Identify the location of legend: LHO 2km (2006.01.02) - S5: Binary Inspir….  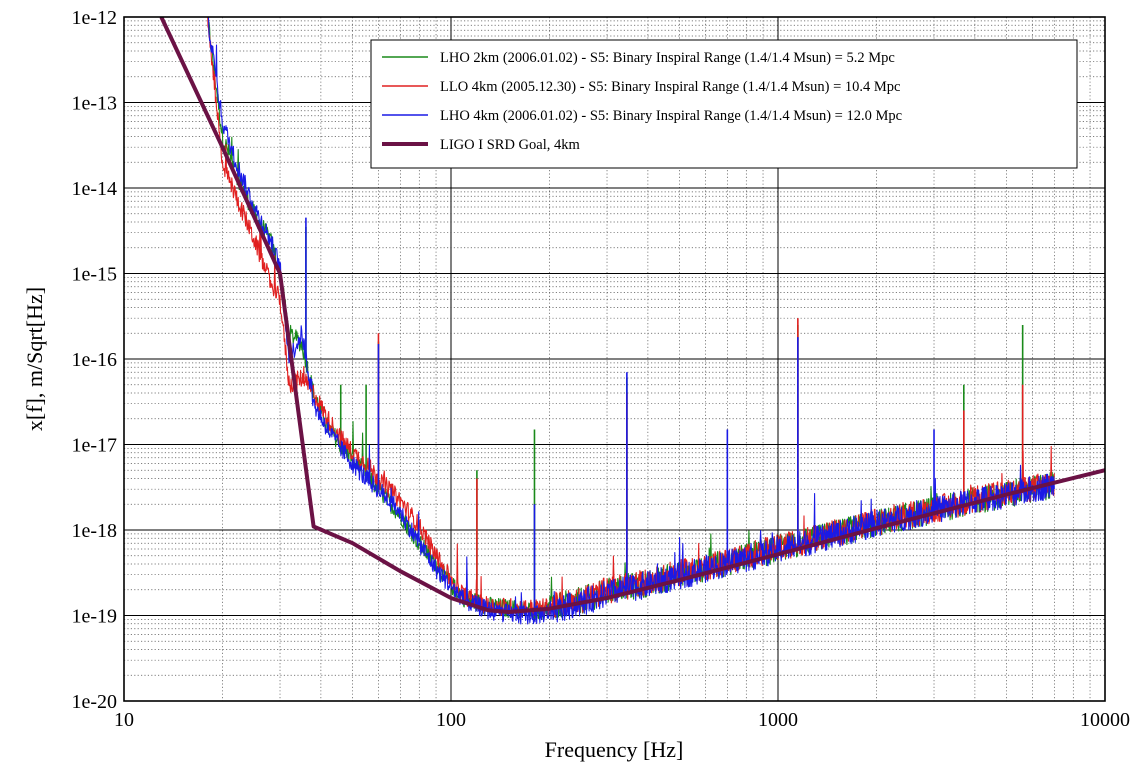
(724, 104).